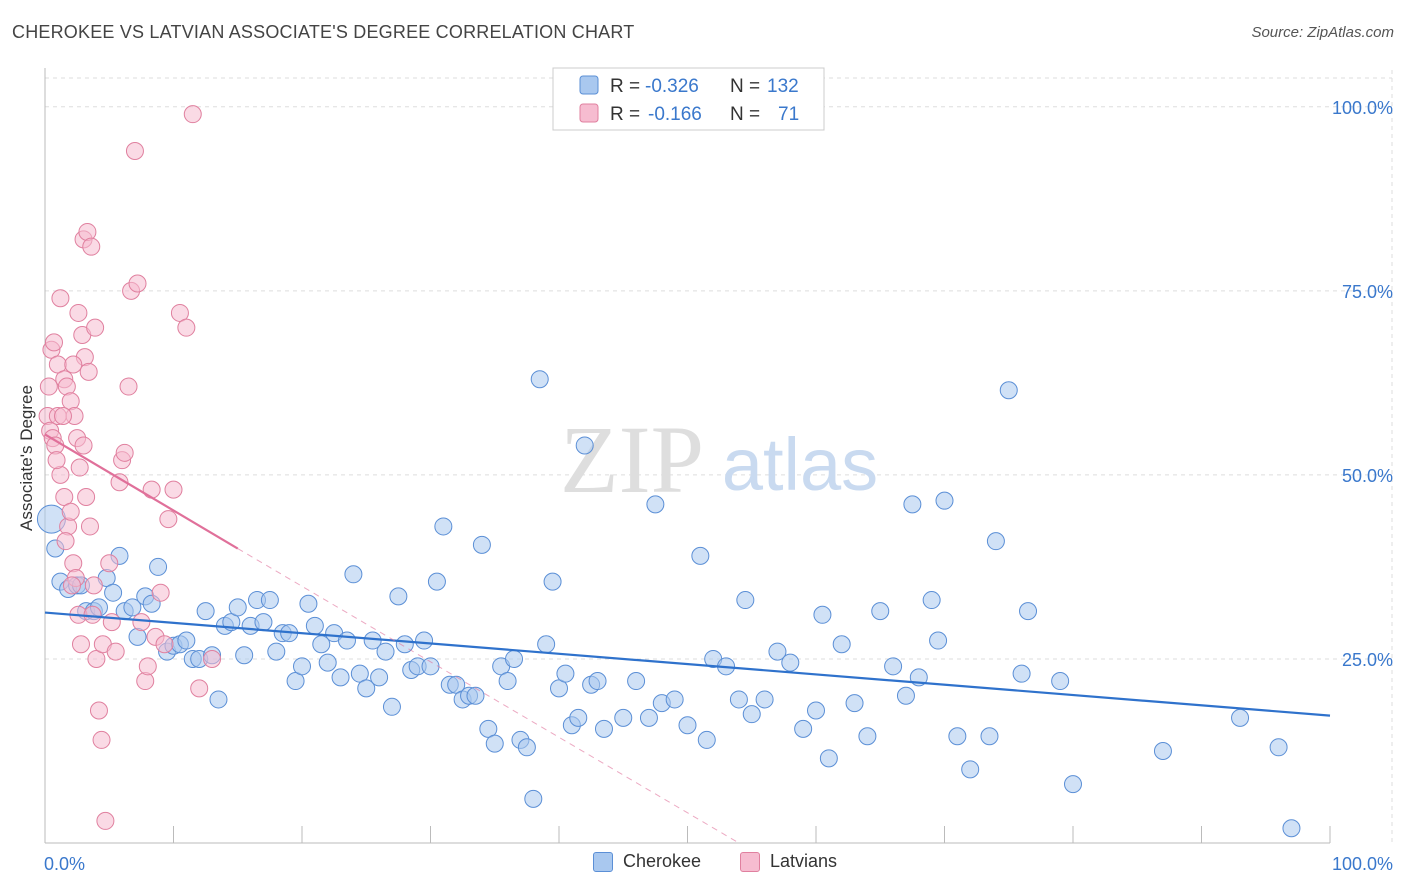 The width and height of the screenshot is (1406, 892). What do you see at coordinates (603, 861) in the screenshot?
I see `cherokee-swatch` at bounding box center [603, 861].